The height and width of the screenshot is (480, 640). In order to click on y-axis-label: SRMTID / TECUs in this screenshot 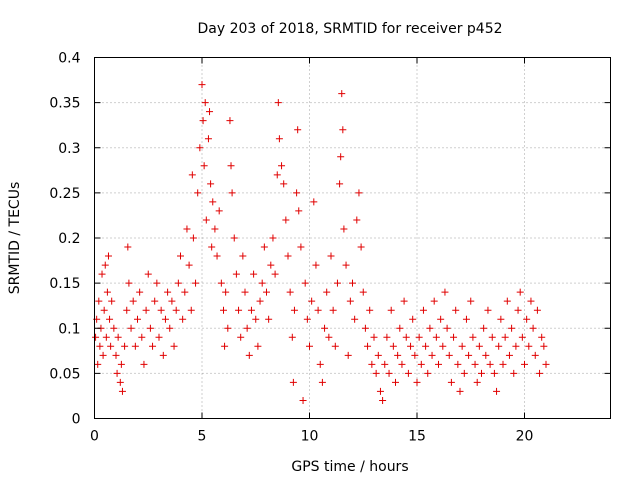, I will do `click(15, 238)`.